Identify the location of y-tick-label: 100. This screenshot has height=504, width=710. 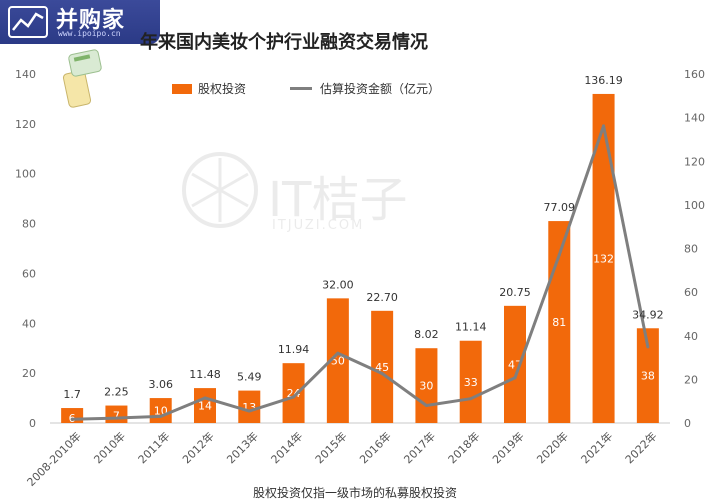
(25, 174).